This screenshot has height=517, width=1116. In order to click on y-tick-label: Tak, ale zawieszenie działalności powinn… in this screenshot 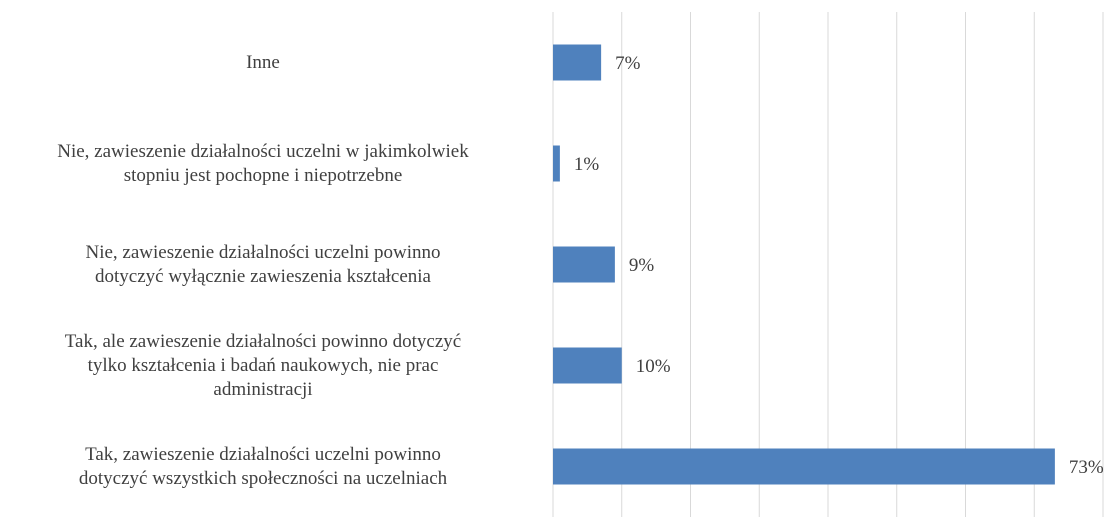, I will do `click(263, 365)`.